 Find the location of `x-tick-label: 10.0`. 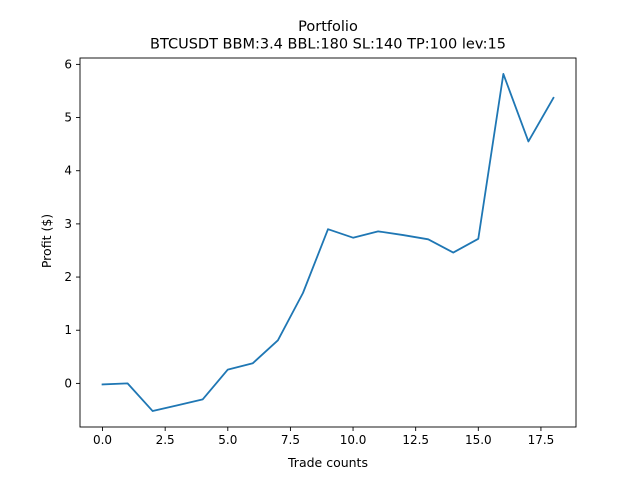

x-tick-label: 10.0 is located at coordinates (353, 440).